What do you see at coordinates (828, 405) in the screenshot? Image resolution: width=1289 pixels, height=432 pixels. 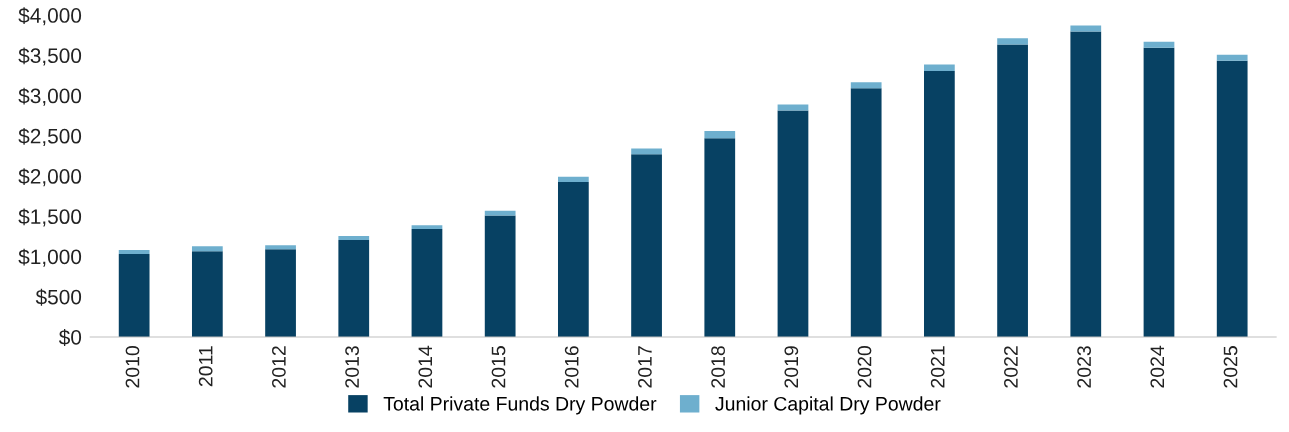 I see `legend-label: Junior Capital Dry Powder` at bounding box center [828, 405].